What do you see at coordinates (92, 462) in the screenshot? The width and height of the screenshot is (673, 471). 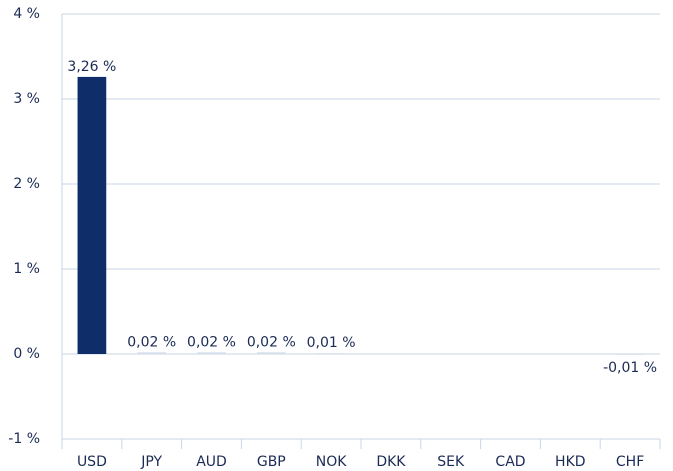 I see `x-tick-label: USD` at bounding box center [92, 462].